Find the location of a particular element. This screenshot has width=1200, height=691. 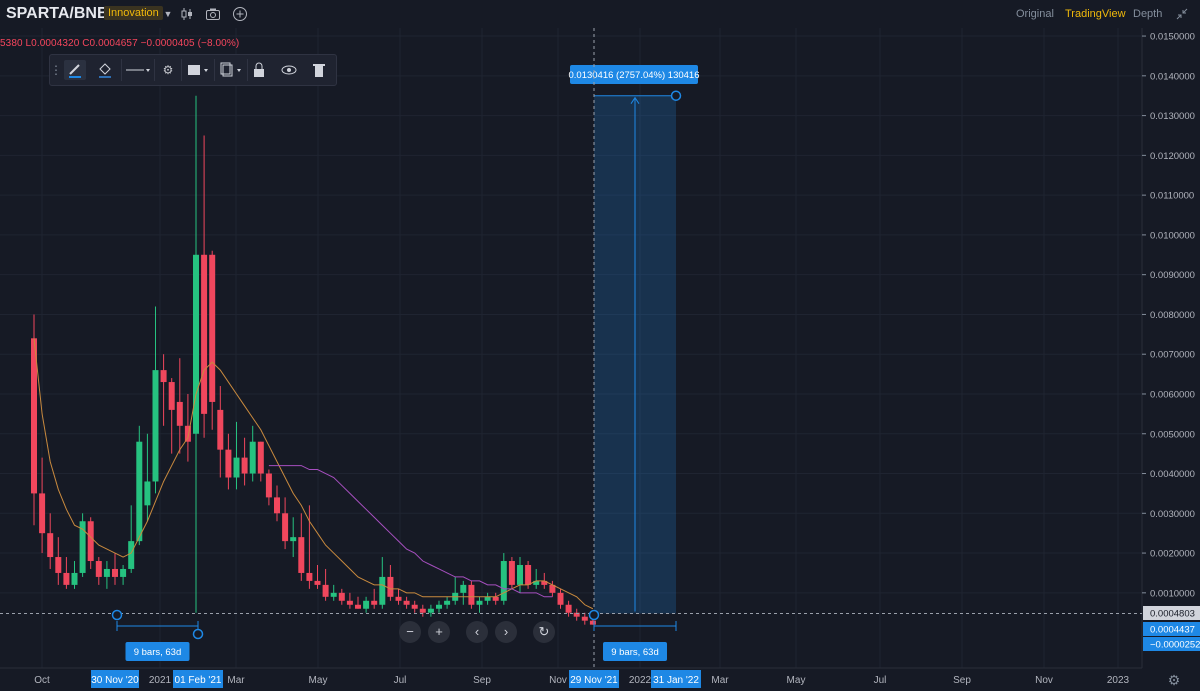

innovation-badge: Innovation is located at coordinates (133, 13).